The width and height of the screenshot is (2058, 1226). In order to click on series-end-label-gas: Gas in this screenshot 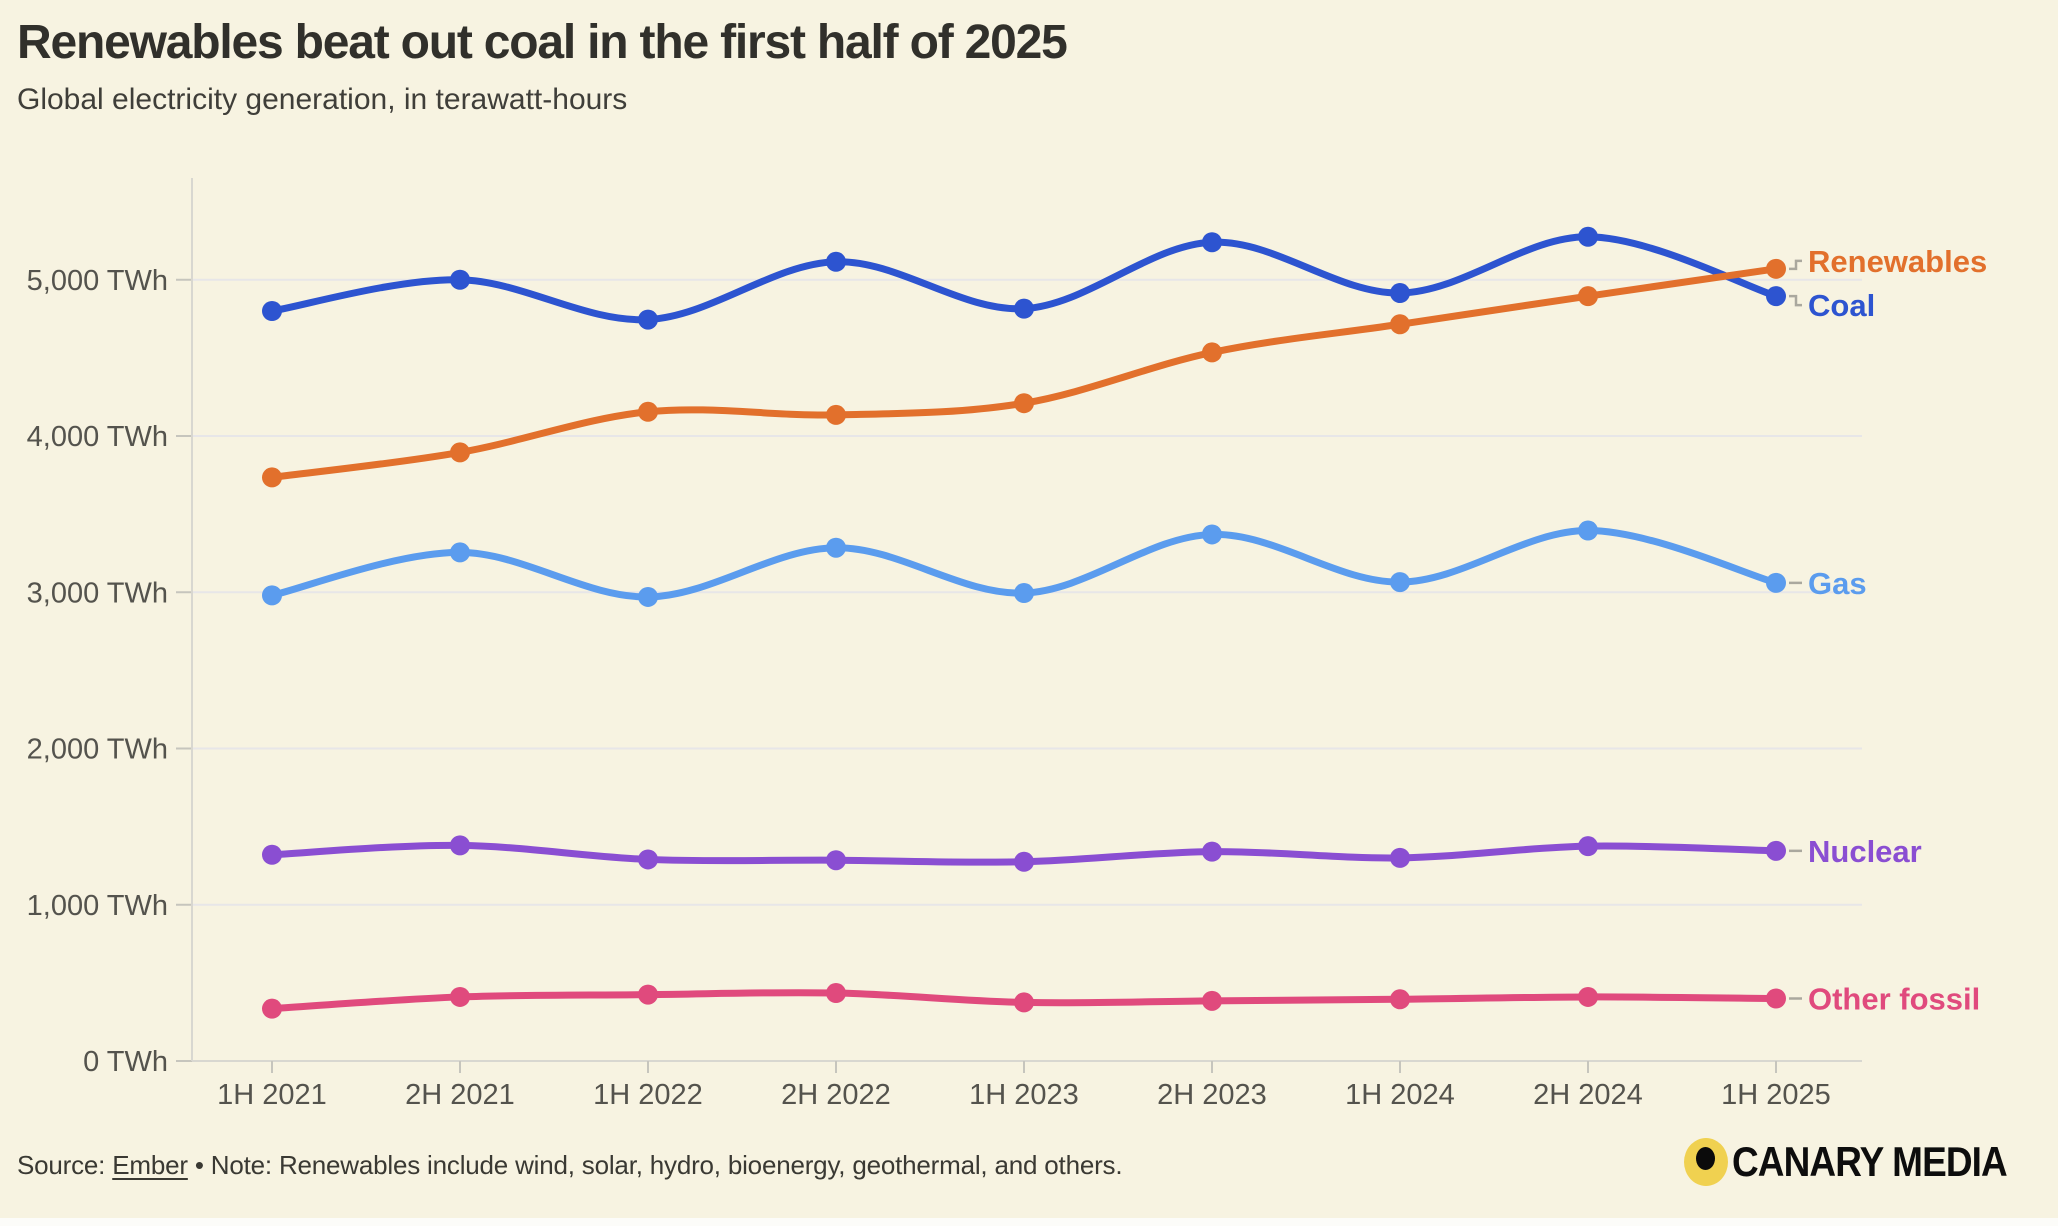, I will do `click(1837, 583)`.